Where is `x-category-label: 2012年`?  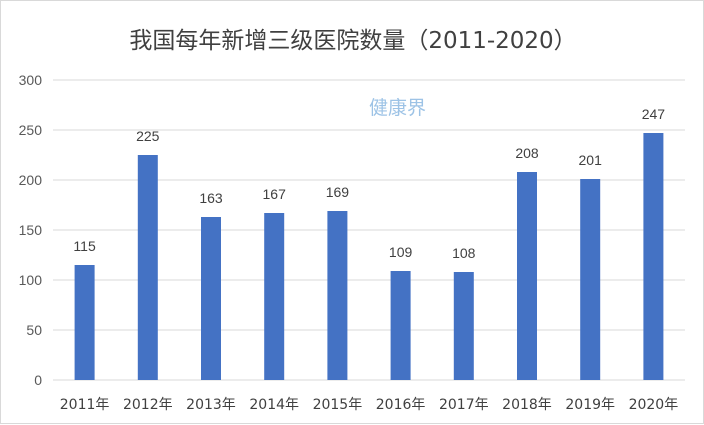 x-category-label: 2012年 is located at coordinates (148, 405).